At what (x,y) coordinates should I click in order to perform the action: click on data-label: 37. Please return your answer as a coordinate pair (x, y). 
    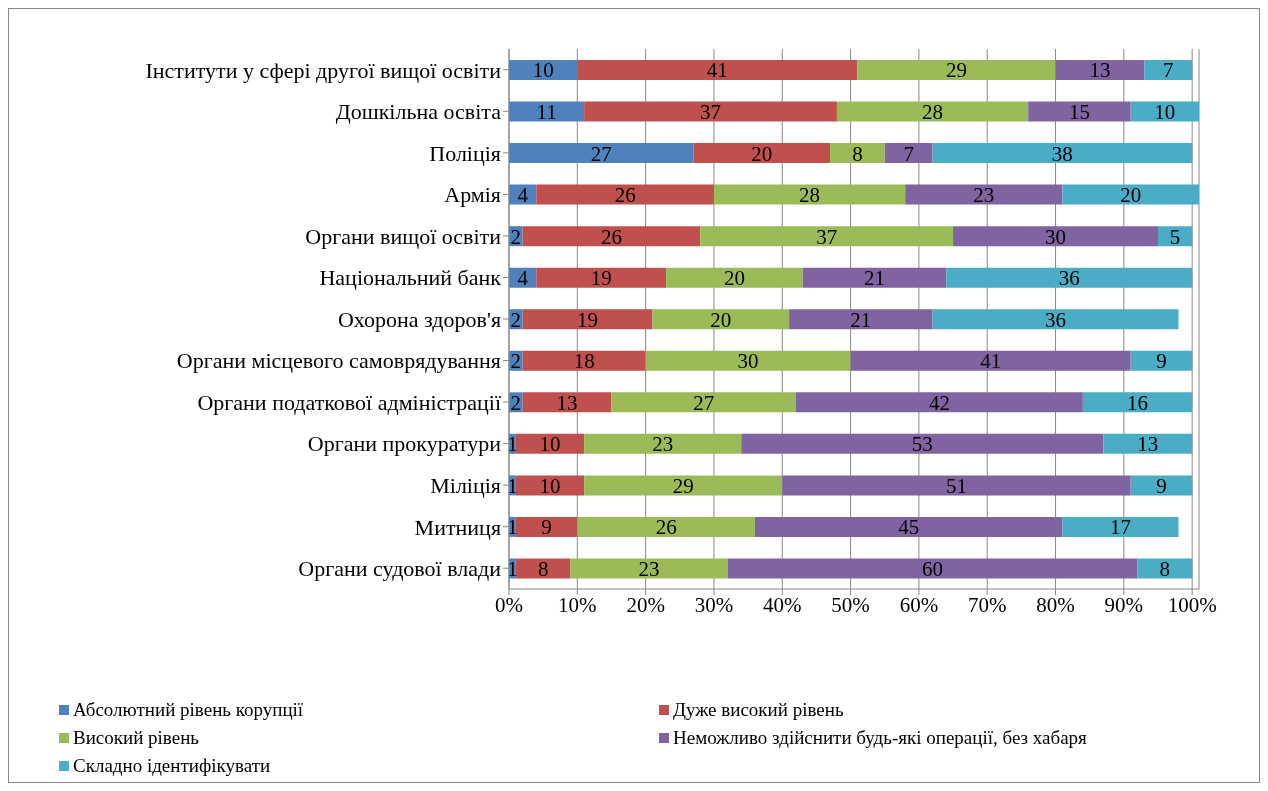
    Looking at the image, I should click on (827, 236).